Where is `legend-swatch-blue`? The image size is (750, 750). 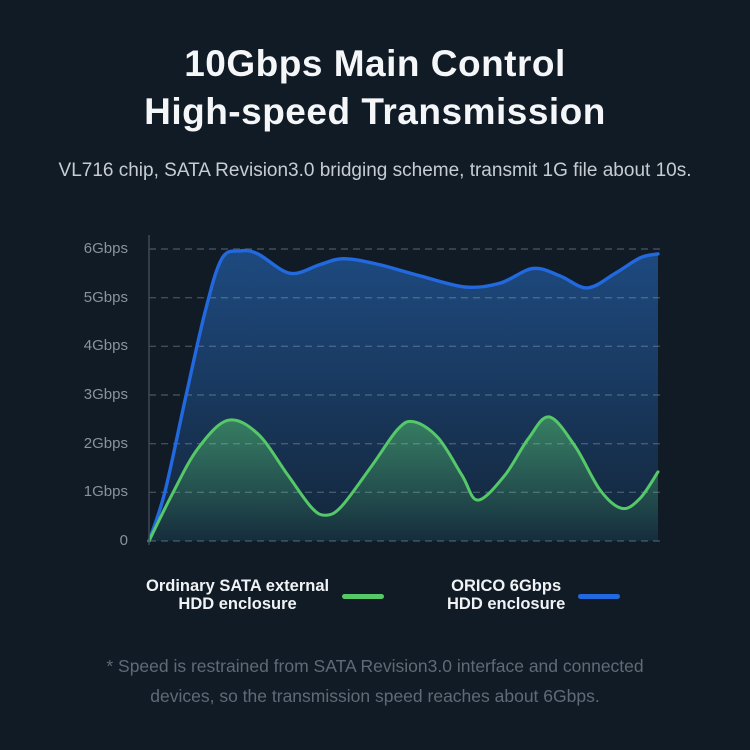 legend-swatch-blue is located at coordinates (599, 596).